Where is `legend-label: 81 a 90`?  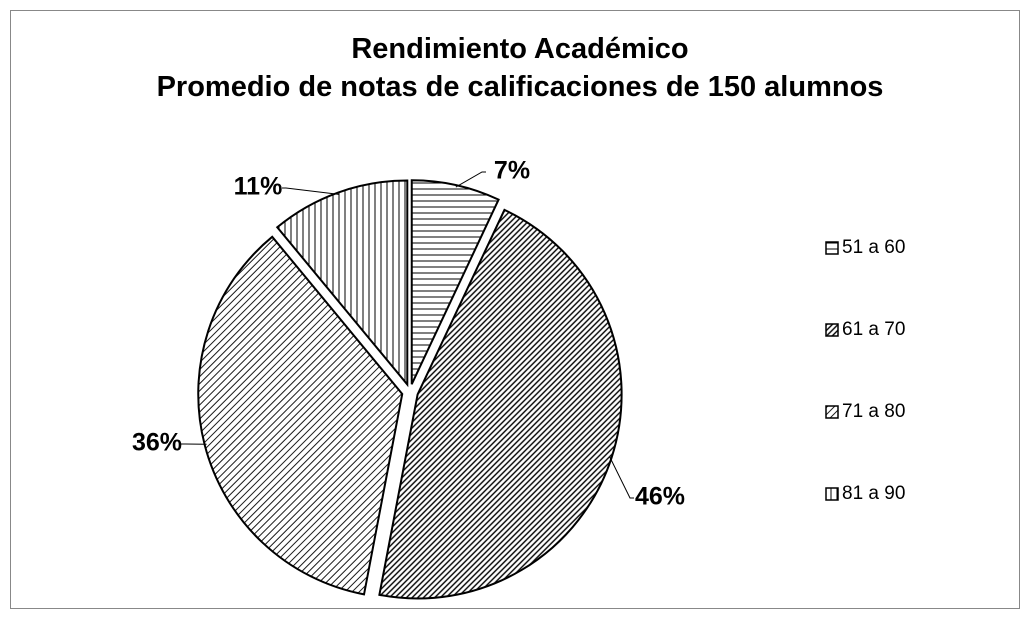
legend-label: 81 a 90 is located at coordinates (873, 493).